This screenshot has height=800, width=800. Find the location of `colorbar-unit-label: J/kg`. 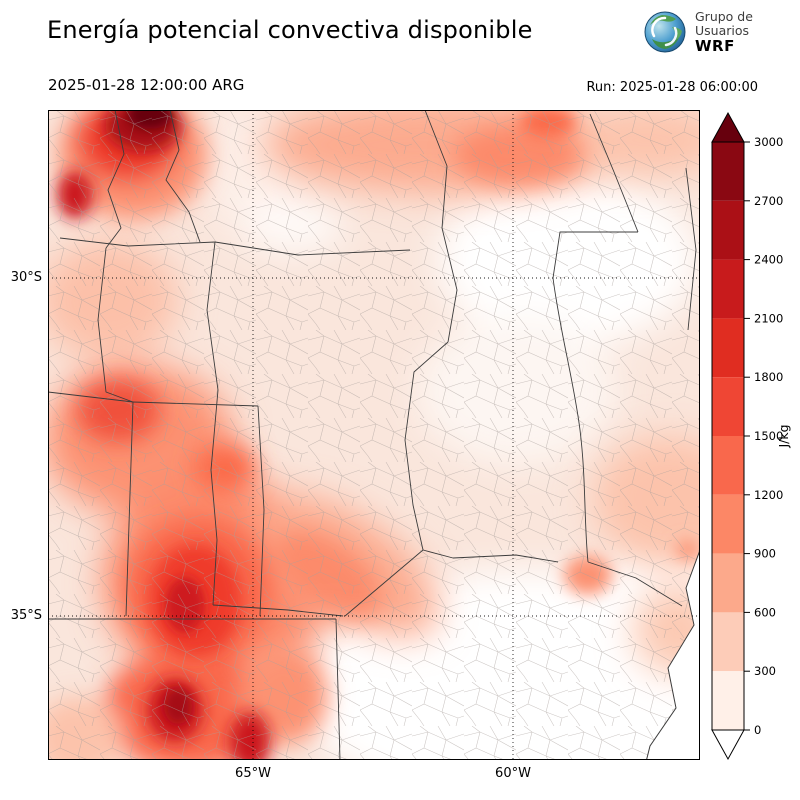

colorbar-unit-label: J/kg is located at coordinates (783, 436).